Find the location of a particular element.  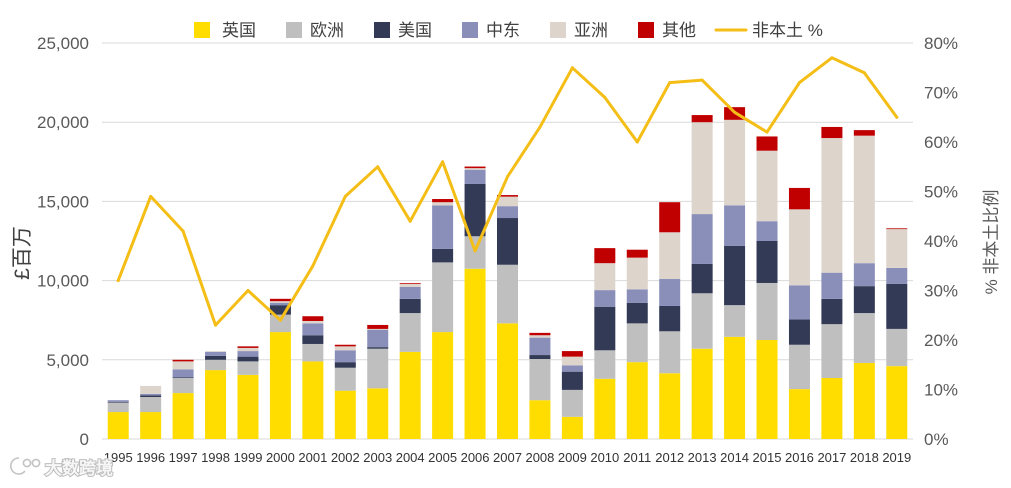

x-tick-label-1999: 1999 is located at coordinates (248, 457).